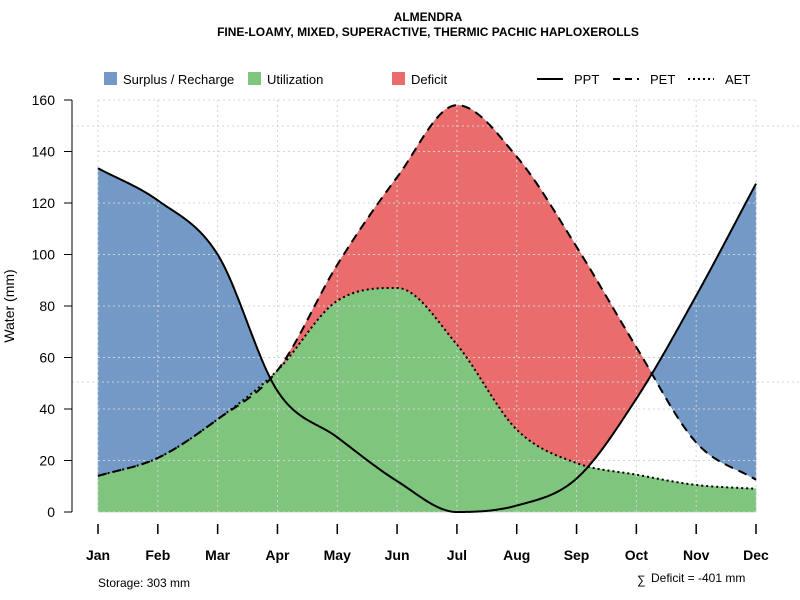 The image size is (800, 600). What do you see at coordinates (47, 306) in the screenshot?
I see `y-tick-label: 80` at bounding box center [47, 306].